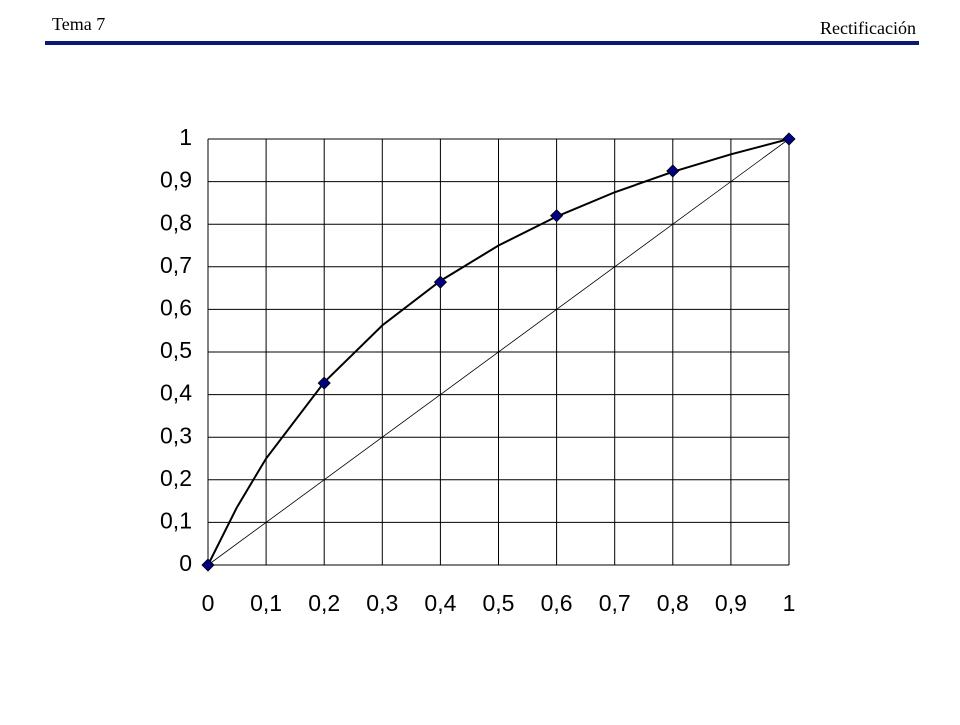 Image resolution: width=960 pixels, height=725 pixels. I want to click on y-tick-label: 0,2, so click(176, 478).